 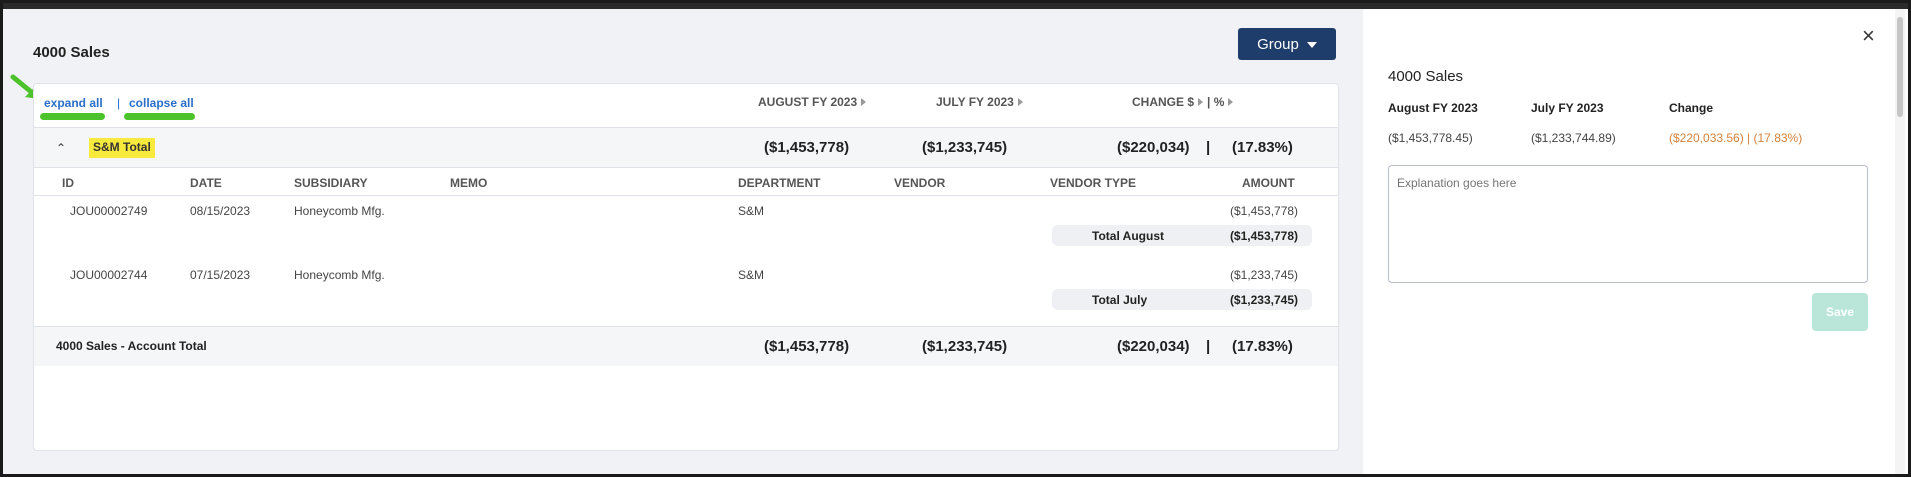 I want to click on col-august-label: AUGUST FY 2023, so click(x=808, y=102).